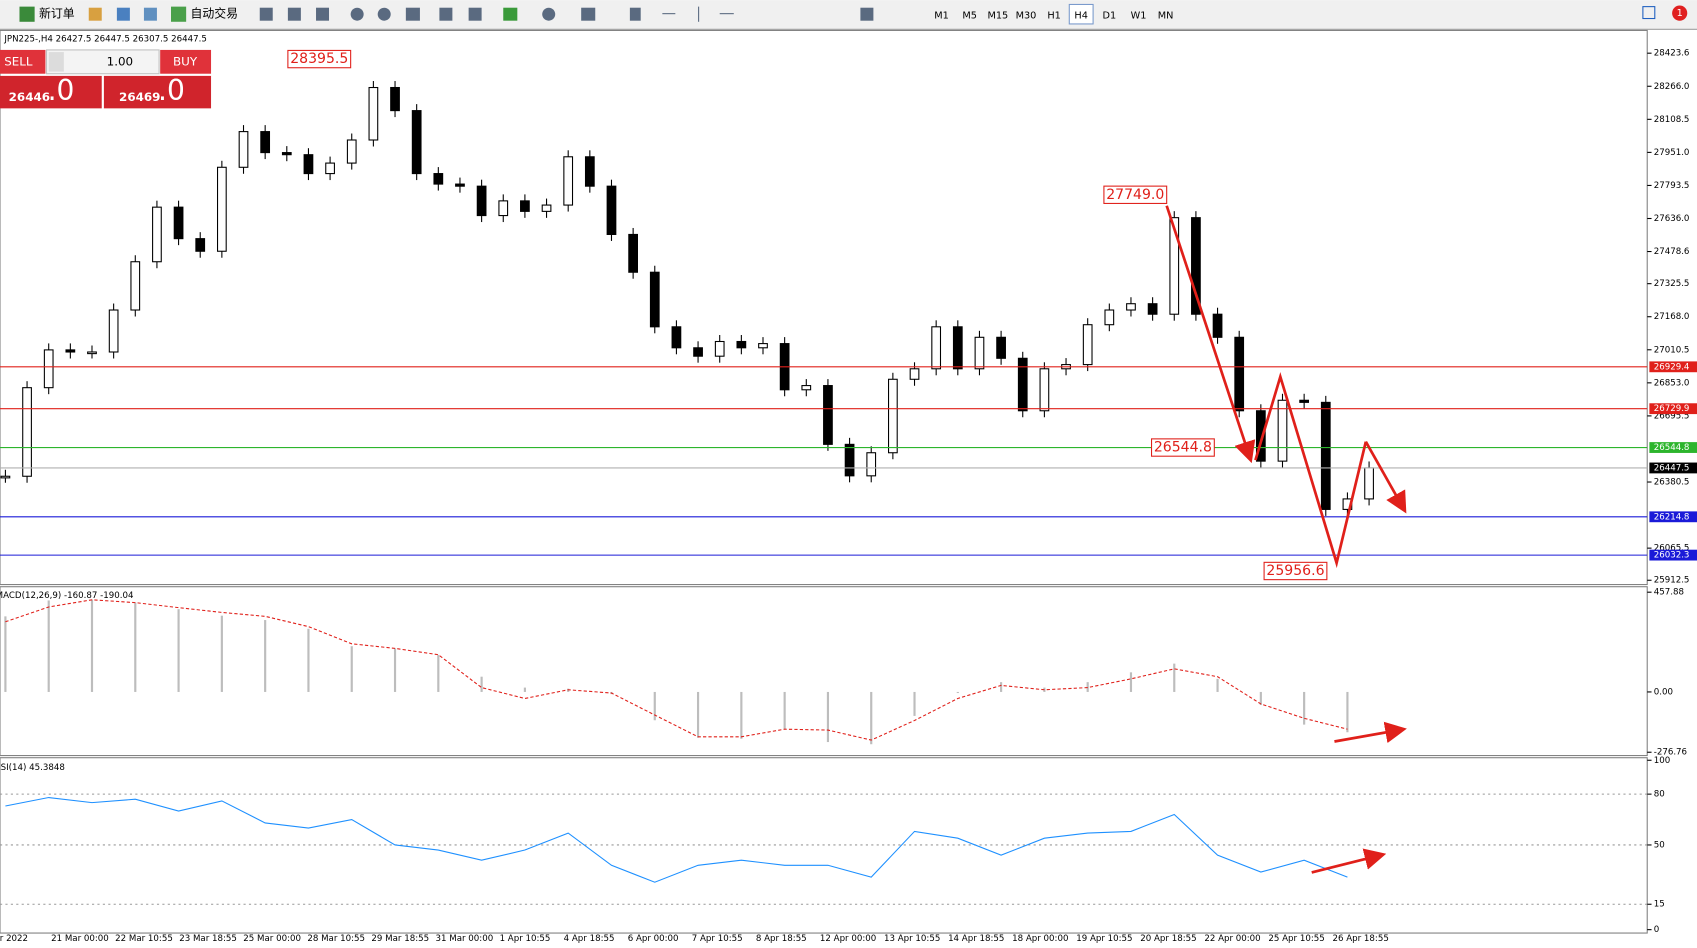 This screenshot has width=1697, height=948. I want to click on buy-button, so click(186, 61).